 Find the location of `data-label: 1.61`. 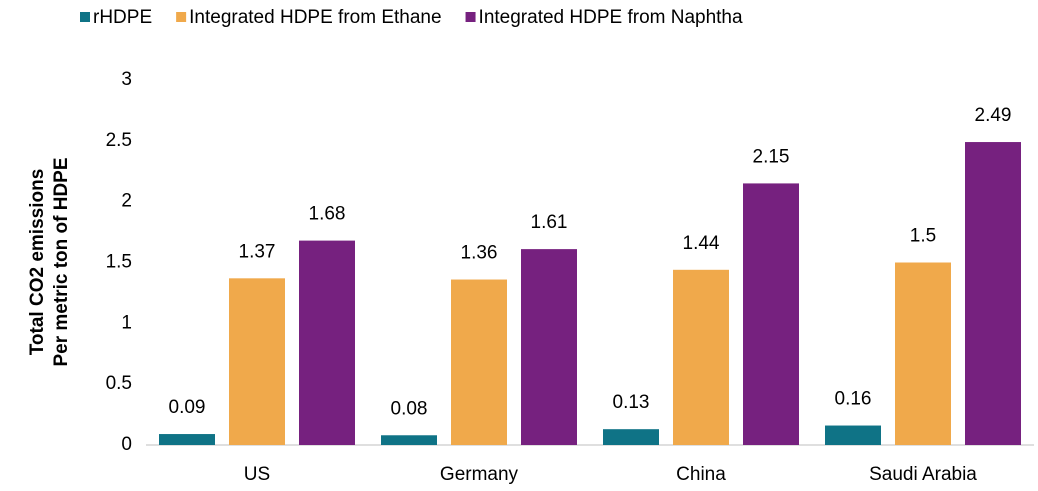

data-label: 1.61 is located at coordinates (549, 222).